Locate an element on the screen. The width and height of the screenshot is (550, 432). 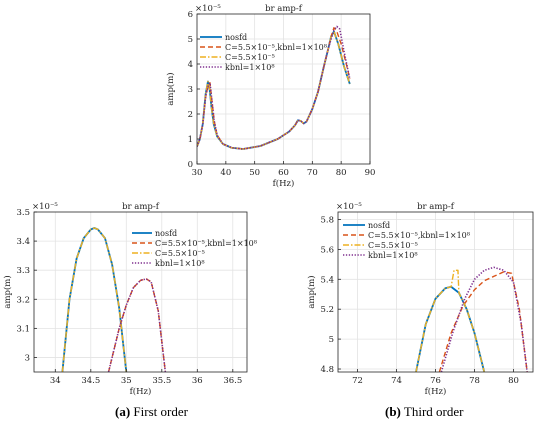
tick-label-y: 3.3 is located at coordinates (23, 271).